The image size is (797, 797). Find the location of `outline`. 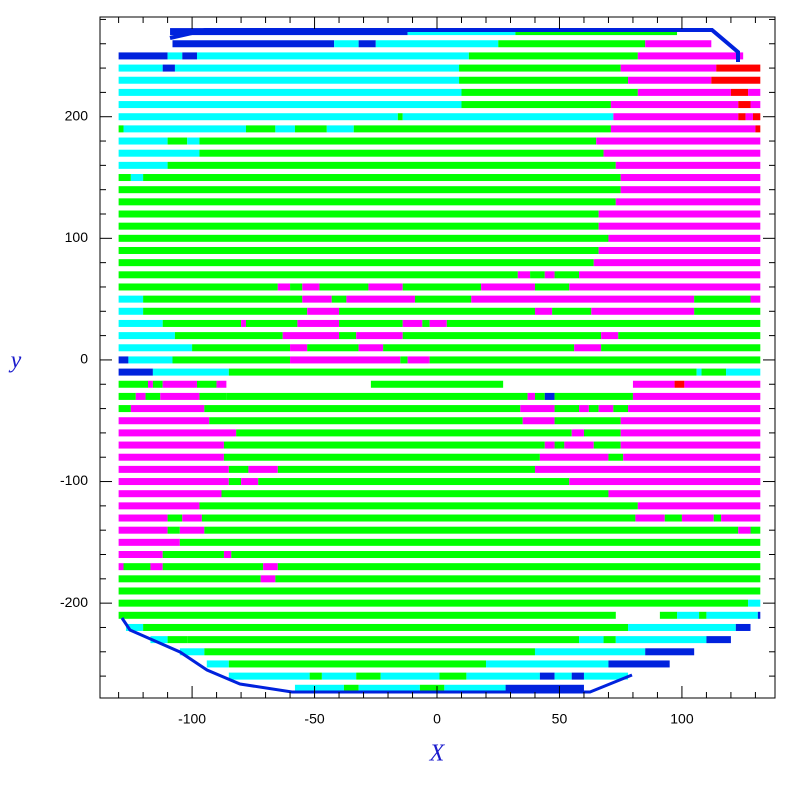

outline is located at coordinates (454, 45).